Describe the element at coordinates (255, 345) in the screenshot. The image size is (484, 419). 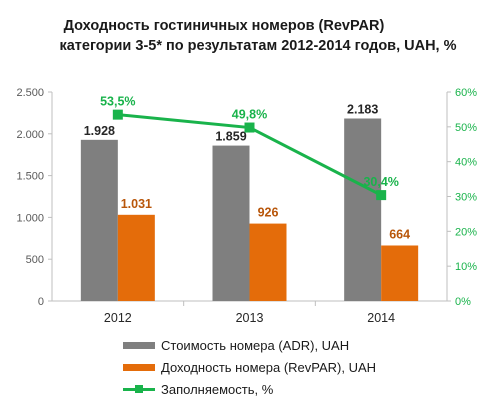
I see `legend-label-adr: Стоимость номера (ADR), UAH` at that location.